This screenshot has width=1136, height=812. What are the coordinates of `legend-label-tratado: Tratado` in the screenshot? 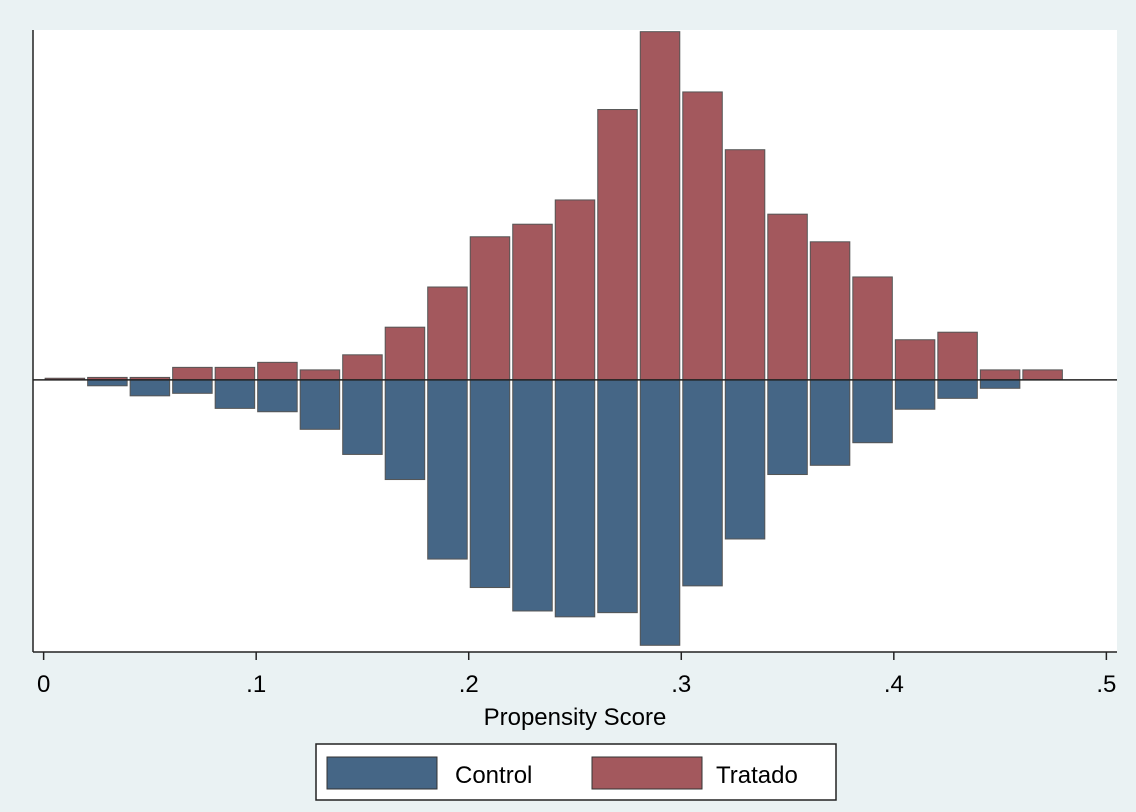 It's located at (757, 775).